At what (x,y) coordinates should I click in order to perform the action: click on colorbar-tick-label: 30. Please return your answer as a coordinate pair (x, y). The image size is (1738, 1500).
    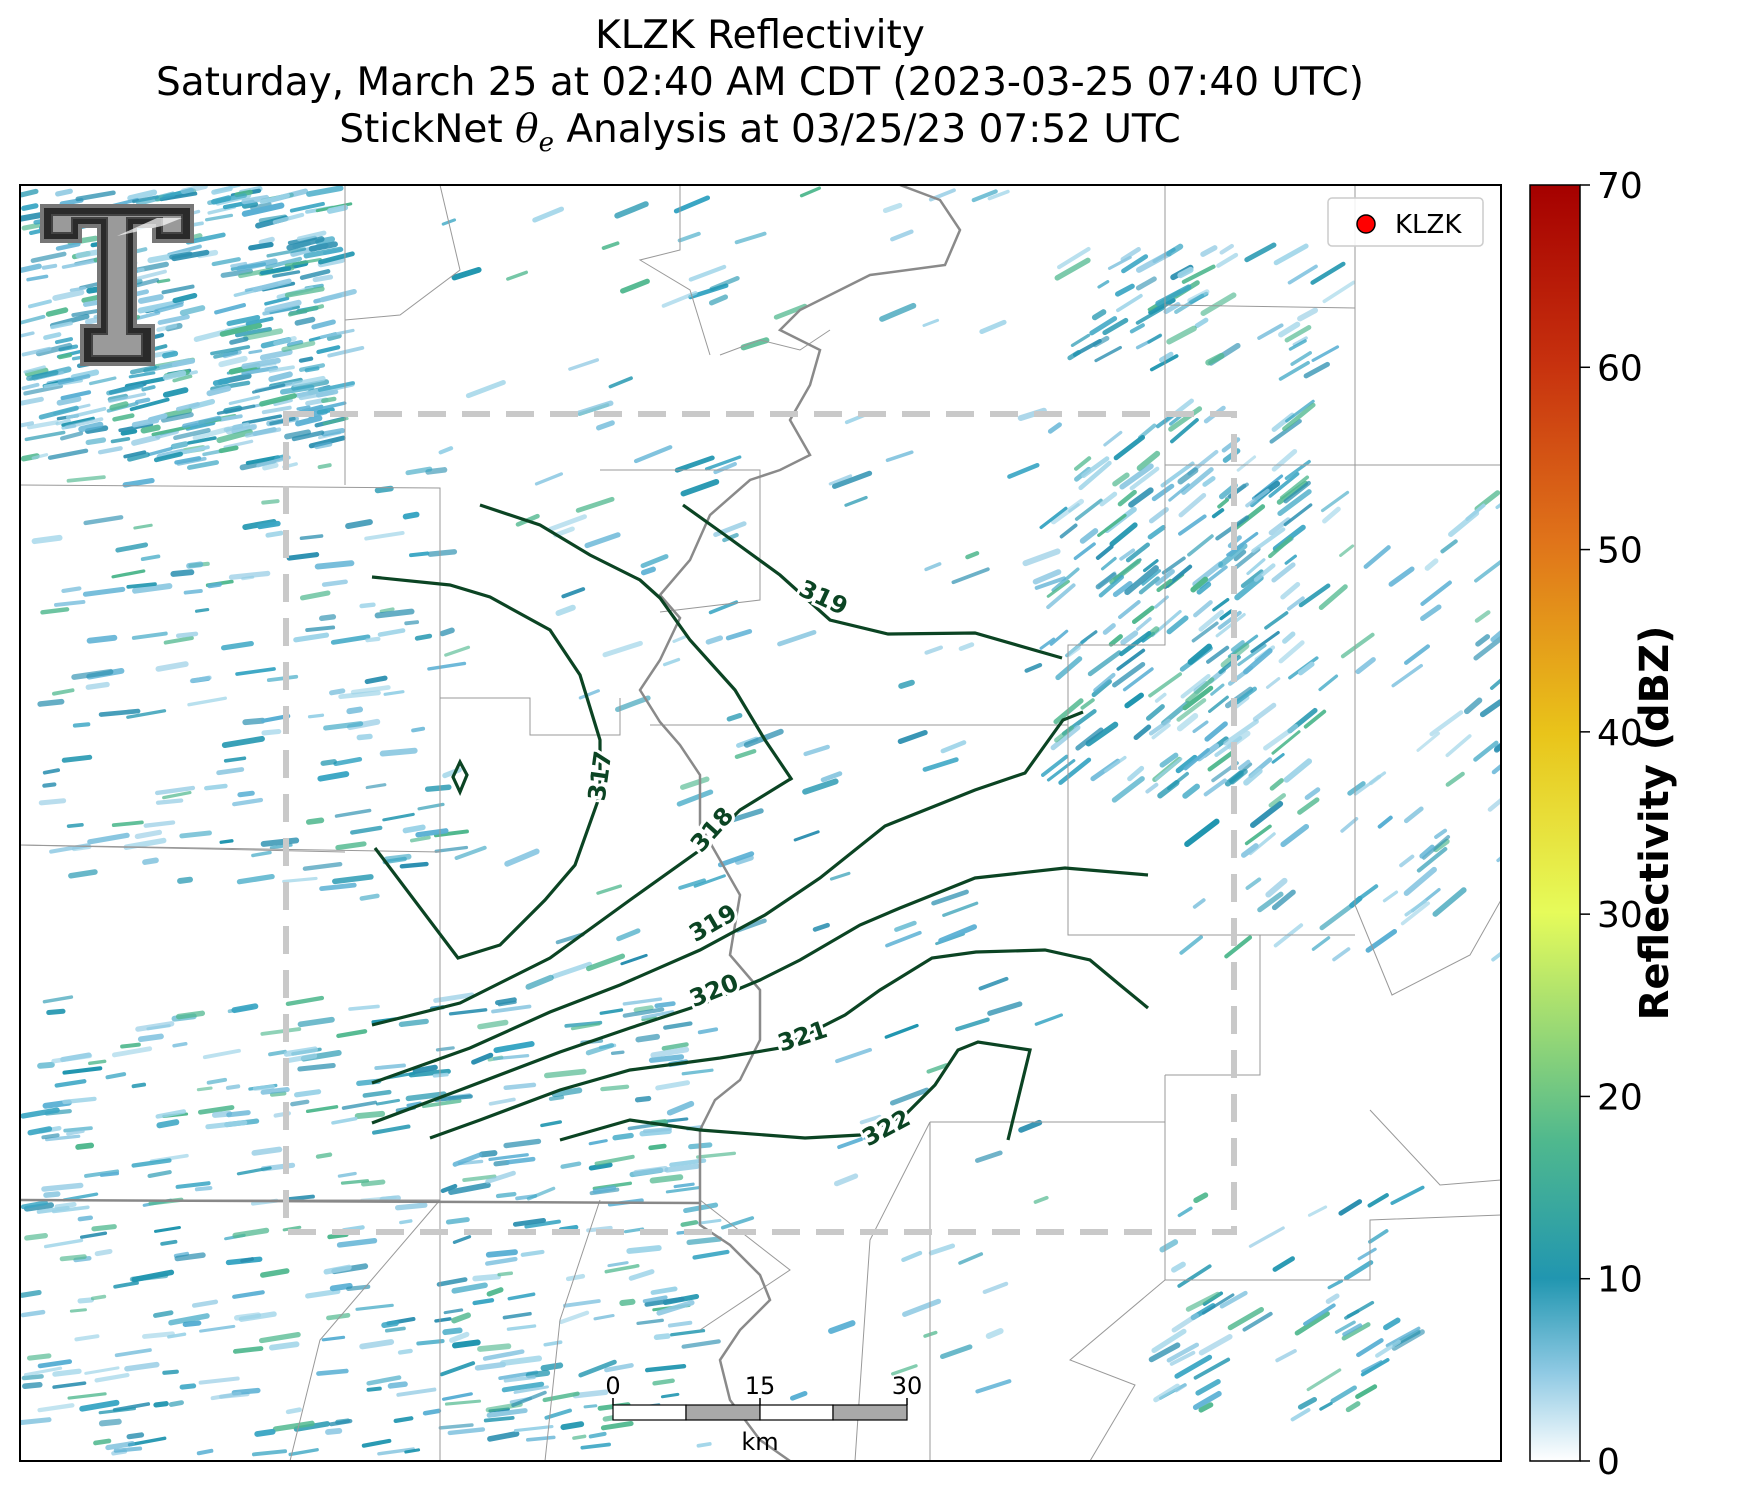
    Looking at the image, I should click on (1620, 915).